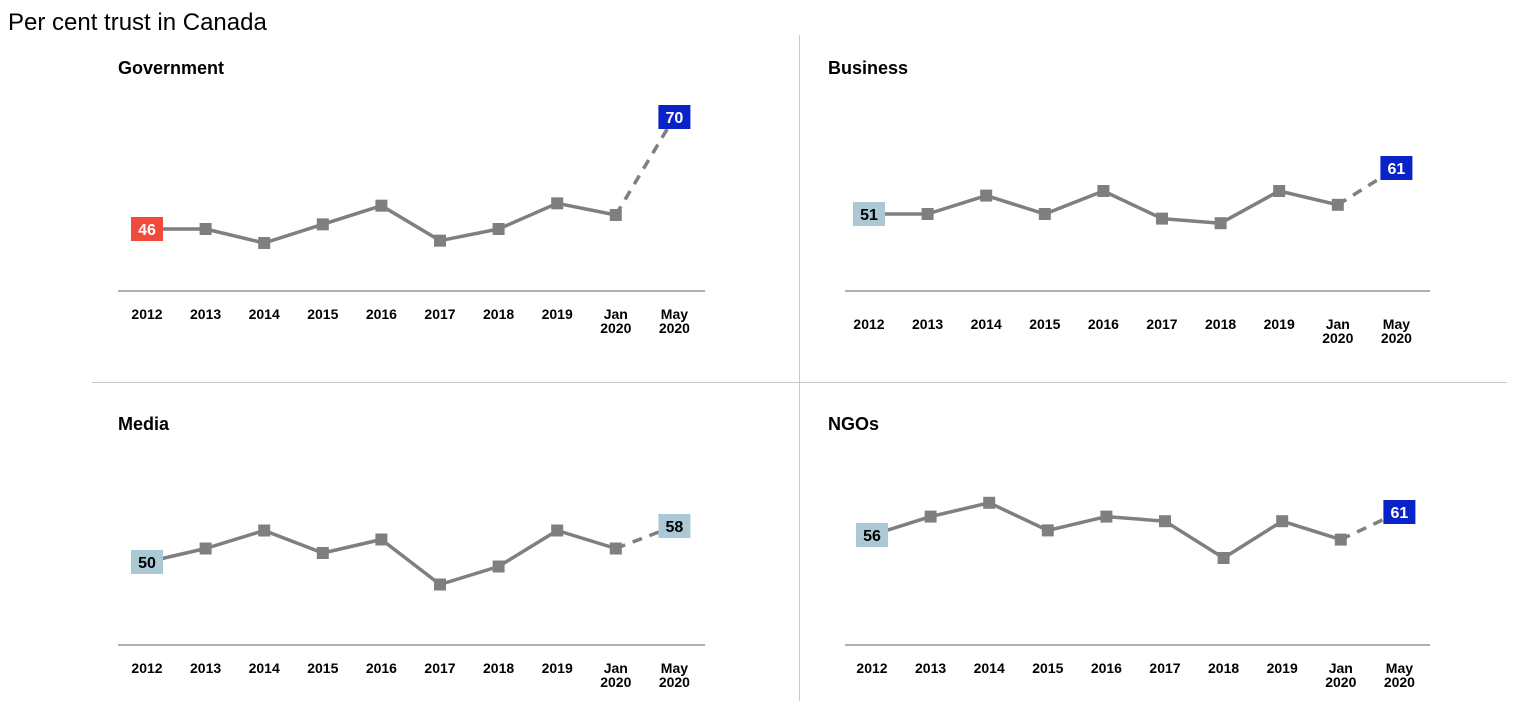 The image size is (1525, 701). Describe the element at coordinates (144, 424) in the screenshot. I see `panel-title: Media` at that location.